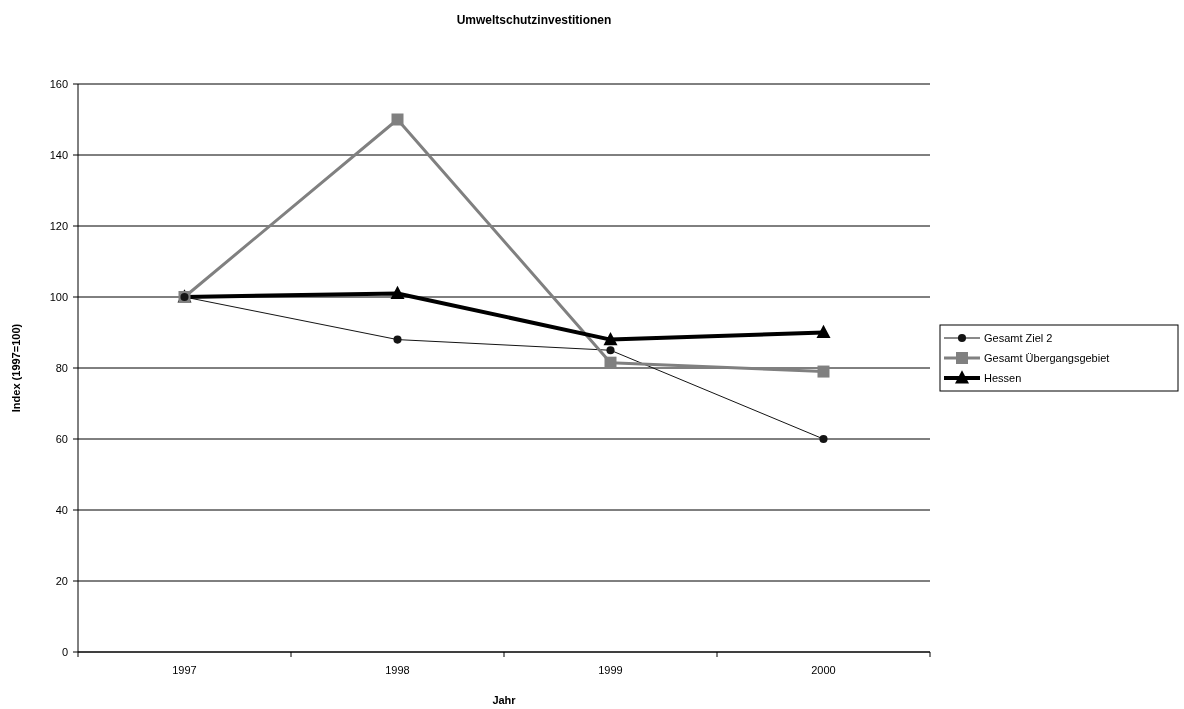 This screenshot has height=709, width=1184. What do you see at coordinates (504, 700) in the screenshot?
I see `x-axis-title: Jahr` at bounding box center [504, 700].